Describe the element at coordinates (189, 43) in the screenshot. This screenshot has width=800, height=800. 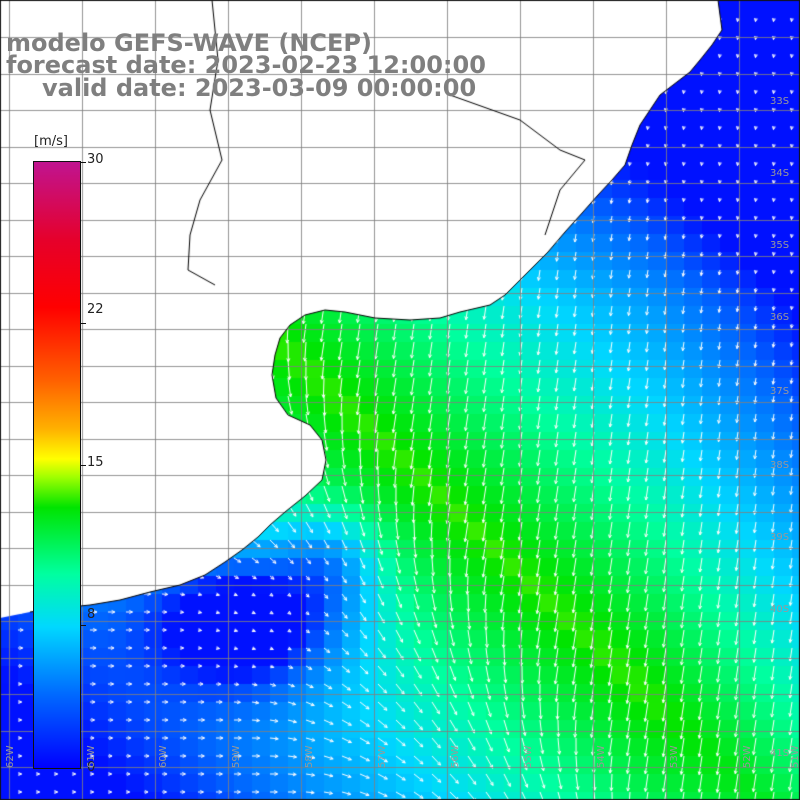
I see `model-title: modelo GEFS-WAVE (NCEP)` at that location.